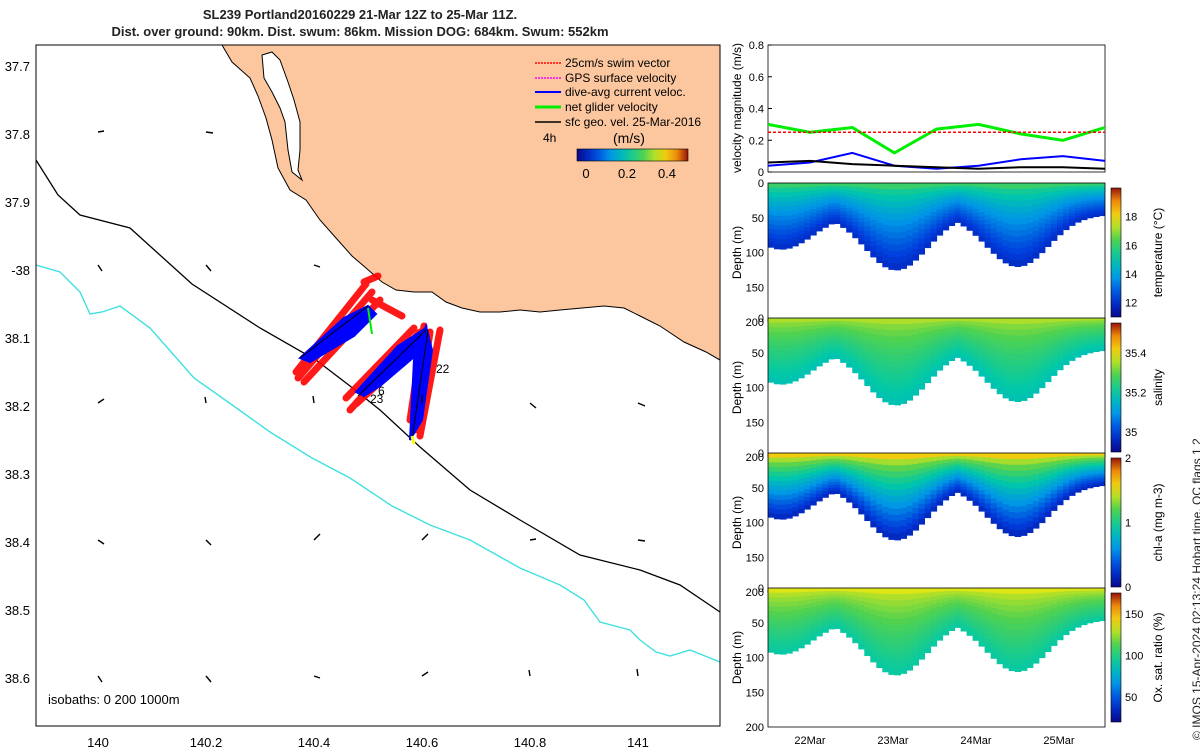 This screenshot has width=1200, height=750. I want to click on legend-item: net glider velocity, so click(596, 107).